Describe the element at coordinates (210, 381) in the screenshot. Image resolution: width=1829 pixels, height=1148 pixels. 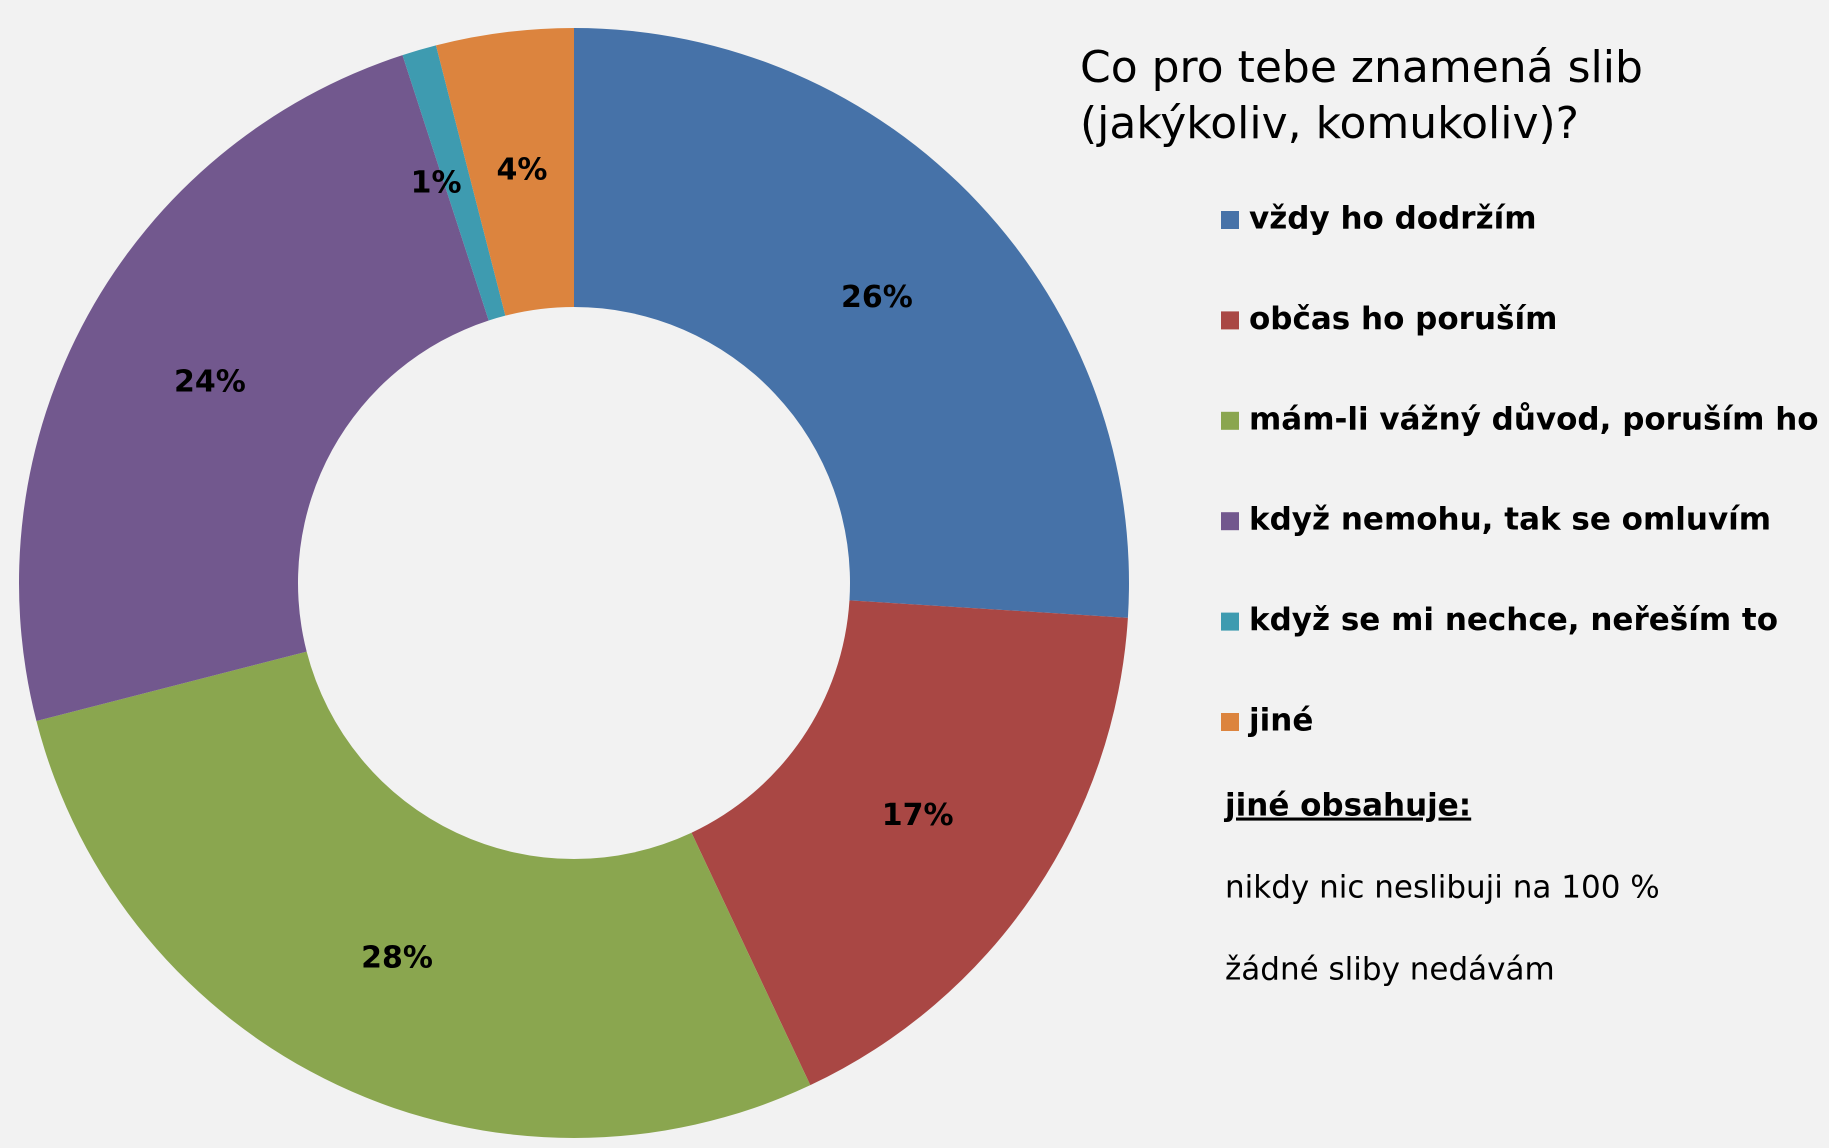
I see `data-label: 24%` at that location.